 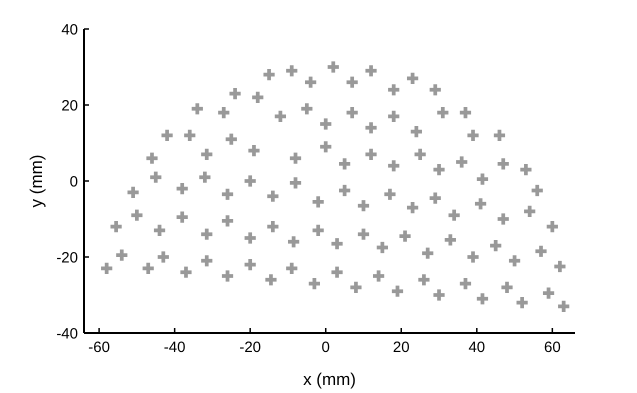 What do you see at coordinates (175, 347) in the screenshot?
I see `x-tick-label: -40` at bounding box center [175, 347].